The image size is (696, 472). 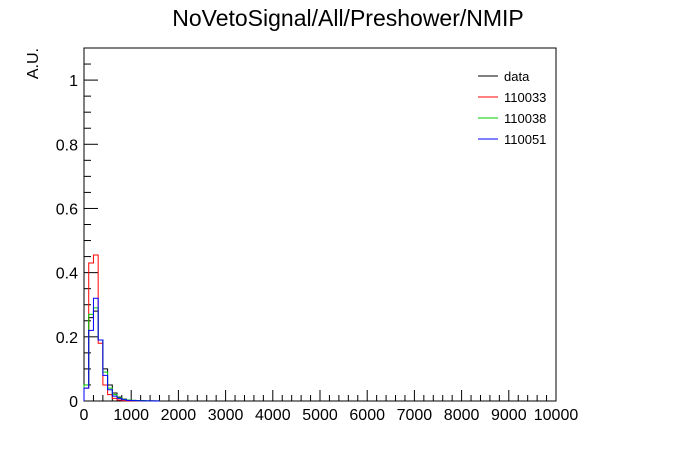 What do you see at coordinates (67, 145) in the screenshot?
I see `y-tick-label: 0.8` at bounding box center [67, 145].